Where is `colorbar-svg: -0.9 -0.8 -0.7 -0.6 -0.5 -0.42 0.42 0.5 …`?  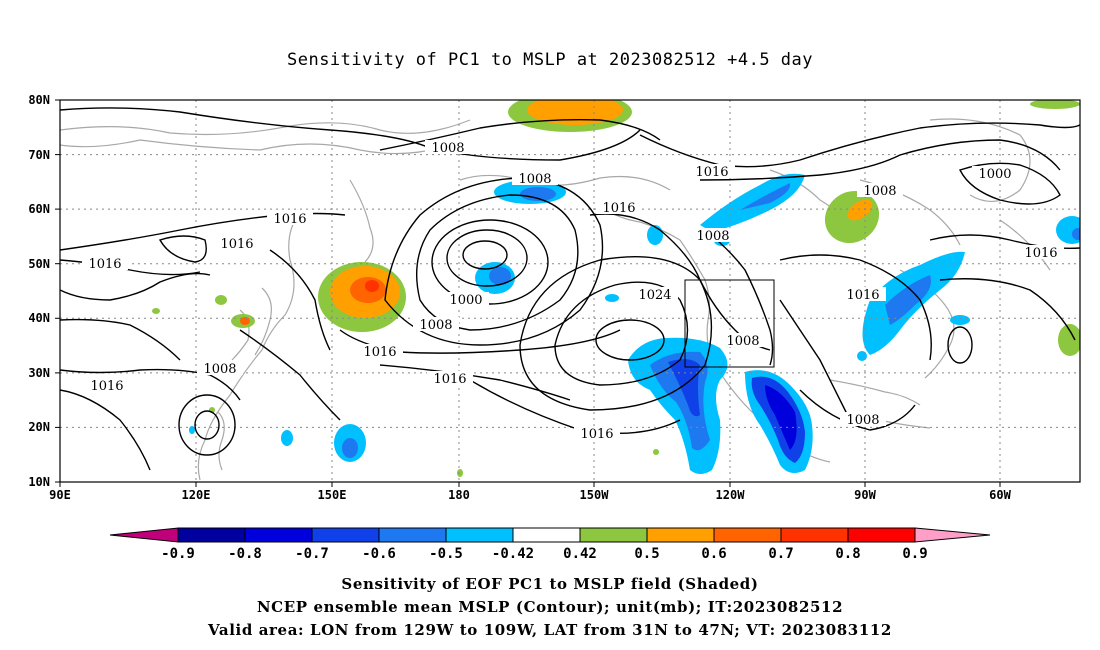 colorbar-svg: -0.9 -0.8 -0.7 -0.6 -0.5 -0.42 0.42 0.5 … is located at coordinates (550, 544).